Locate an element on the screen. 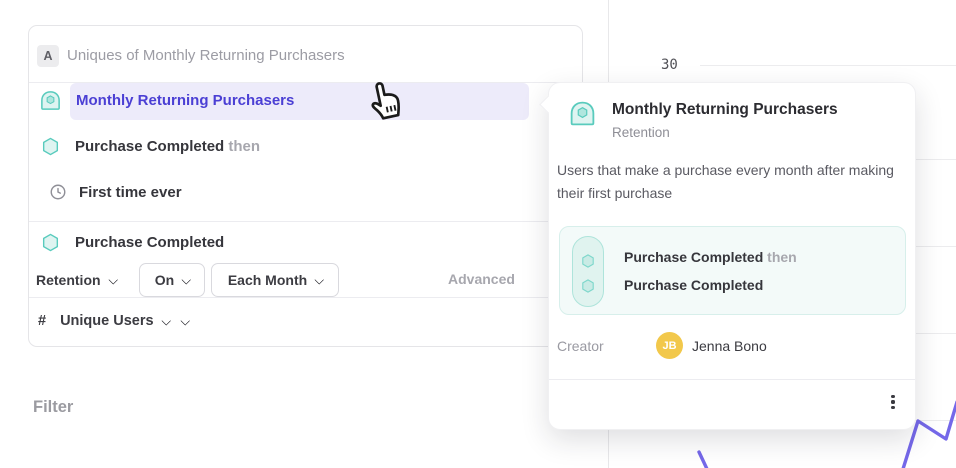 This screenshot has height=468, width=956. measurement-dropdown: Retention is located at coordinates (77, 280).